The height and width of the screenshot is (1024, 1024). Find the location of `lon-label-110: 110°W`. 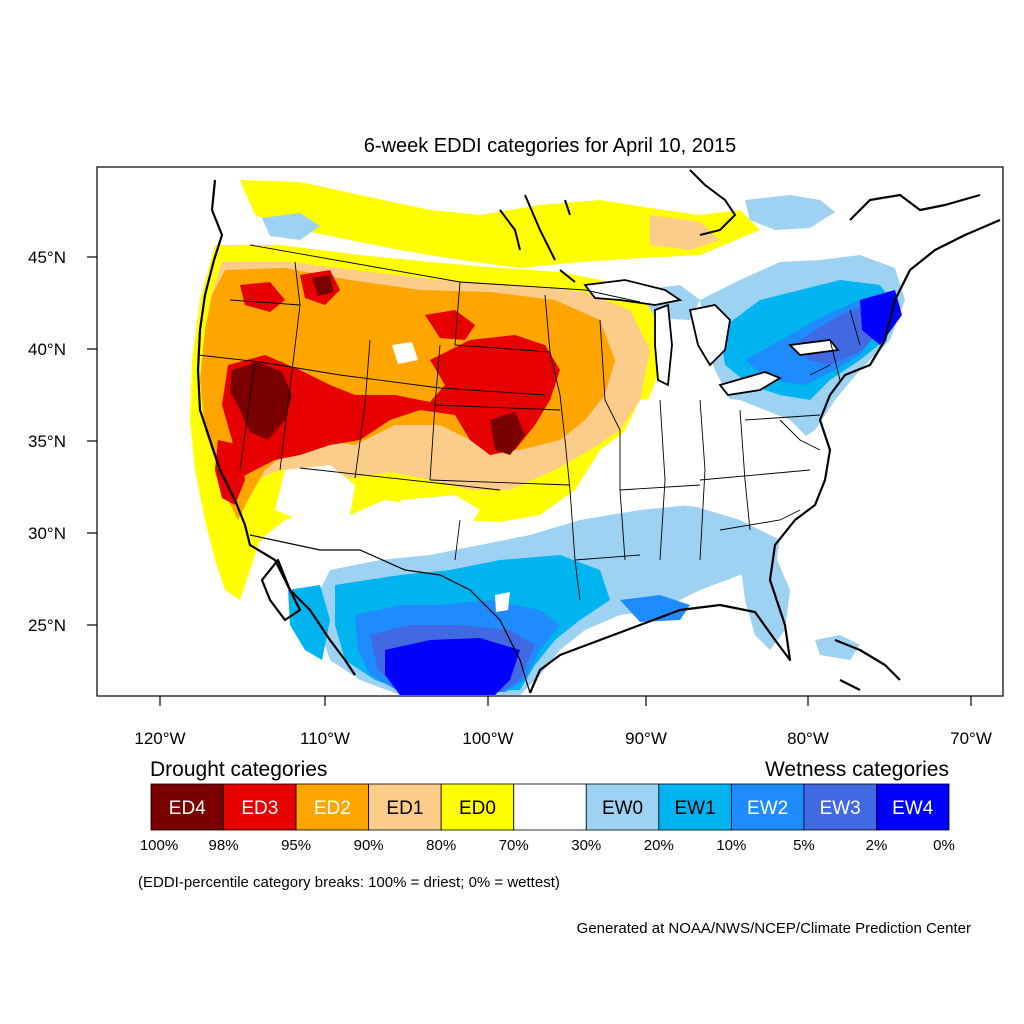

lon-label-110: 110°W is located at coordinates (325, 738).